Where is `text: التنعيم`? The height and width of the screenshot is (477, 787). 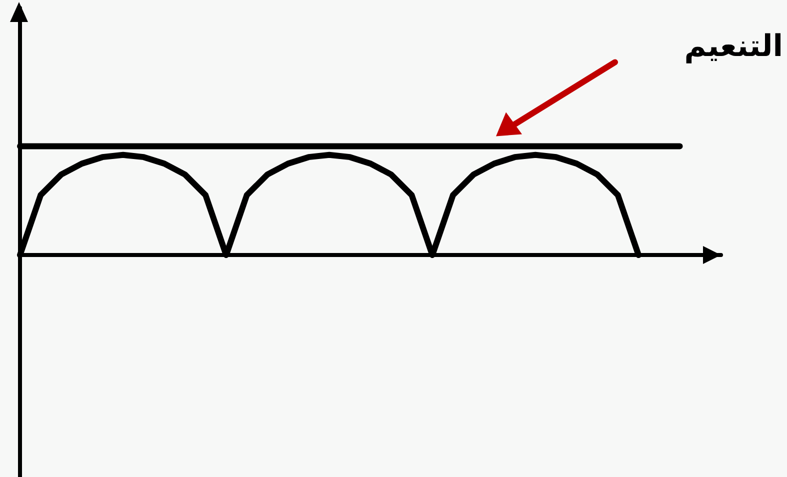 text: التنعيم is located at coordinates (733, 46).